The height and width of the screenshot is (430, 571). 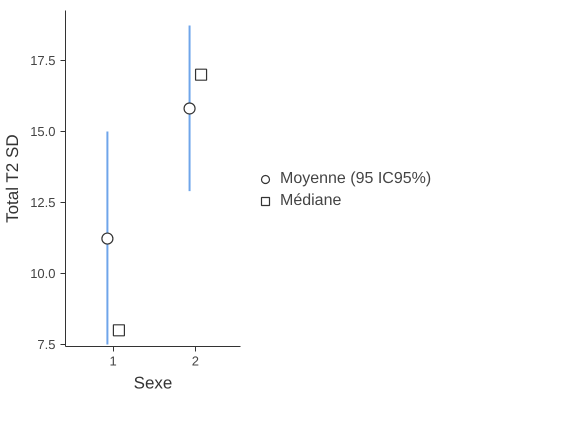 What do you see at coordinates (43, 274) in the screenshot?
I see `y-tick-label: 10.0` at bounding box center [43, 274].